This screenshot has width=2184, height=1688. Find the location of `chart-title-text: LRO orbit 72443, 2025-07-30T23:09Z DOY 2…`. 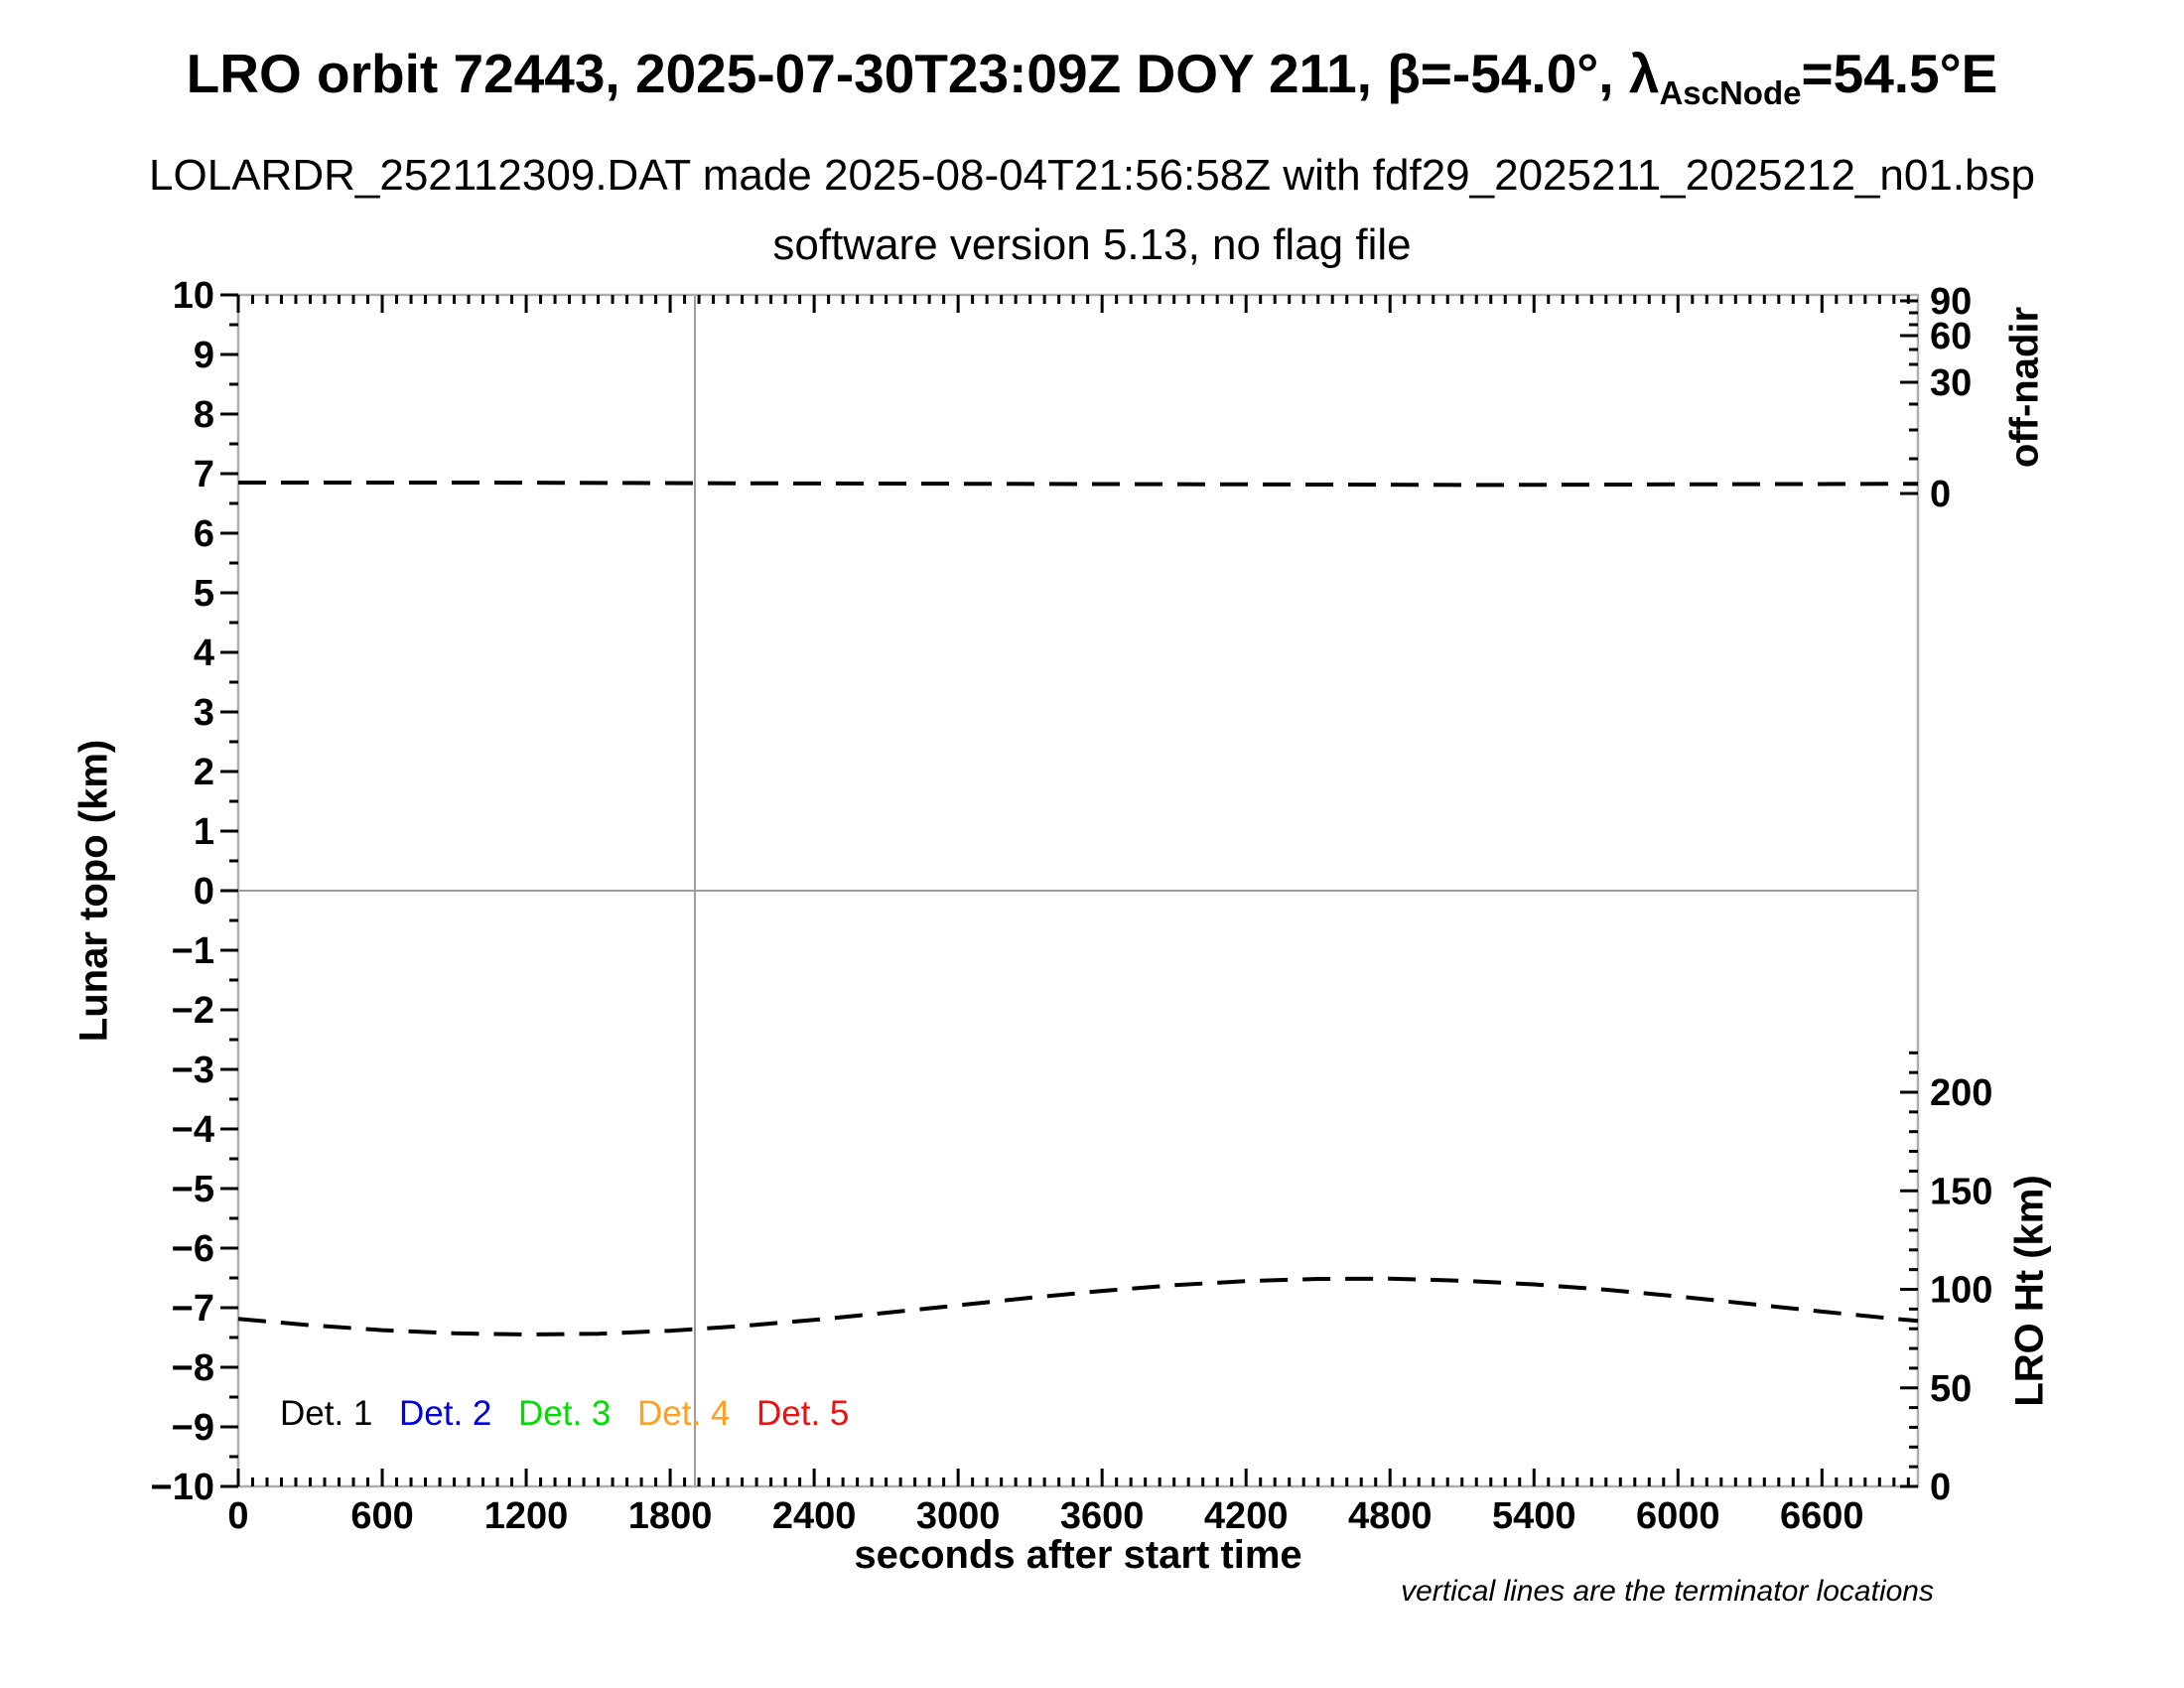

chart-title-text: LRO orbit 72443, 2025-07-30T23:09Z DOY 2… is located at coordinates (923, 73).